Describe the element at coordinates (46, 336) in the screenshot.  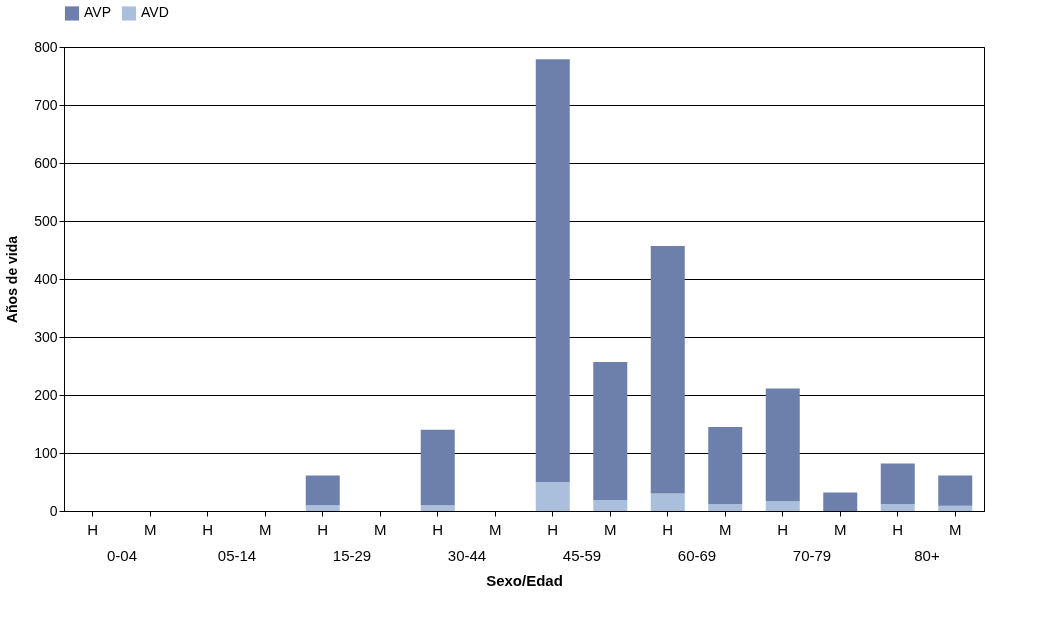
I see `y-tick-label: 300` at that location.